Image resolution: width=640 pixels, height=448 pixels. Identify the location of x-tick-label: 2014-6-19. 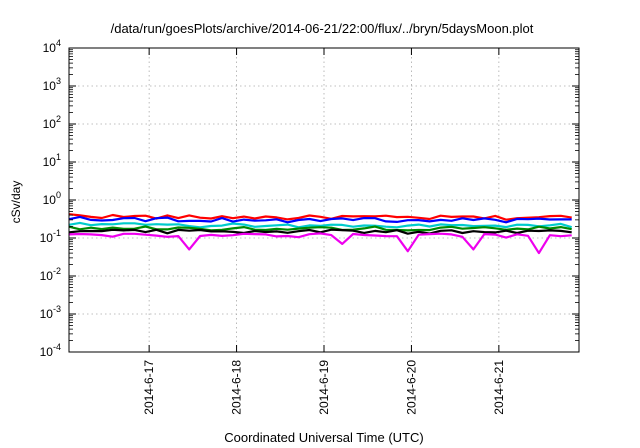
(324, 387).